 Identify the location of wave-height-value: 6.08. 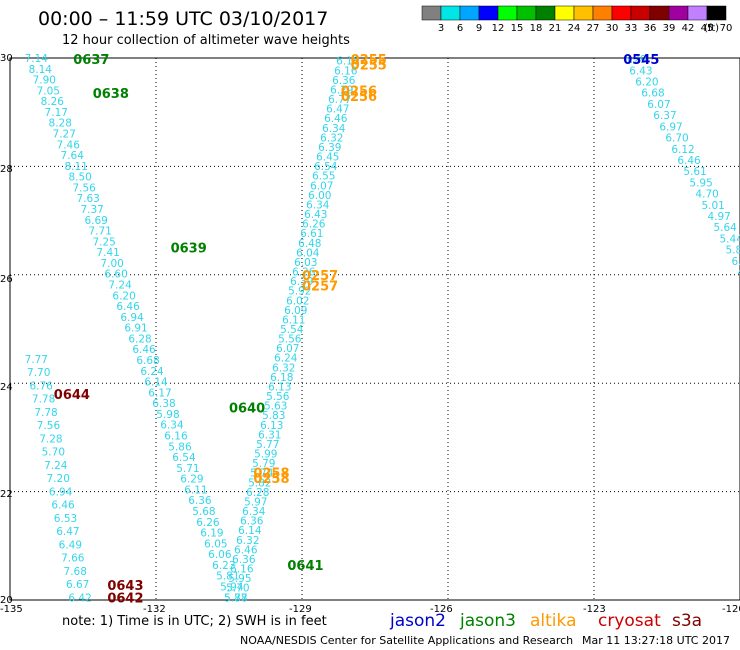
(736, 262).